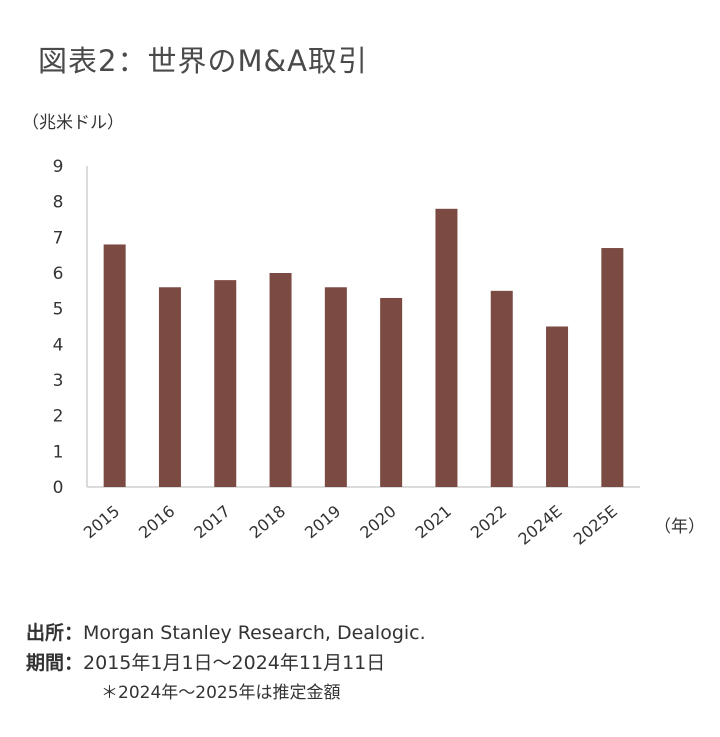 This screenshot has width=720, height=737. What do you see at coordinates (169, 387) in the screenshot?
I see `bar-2016` at bounding box center [169, 387].